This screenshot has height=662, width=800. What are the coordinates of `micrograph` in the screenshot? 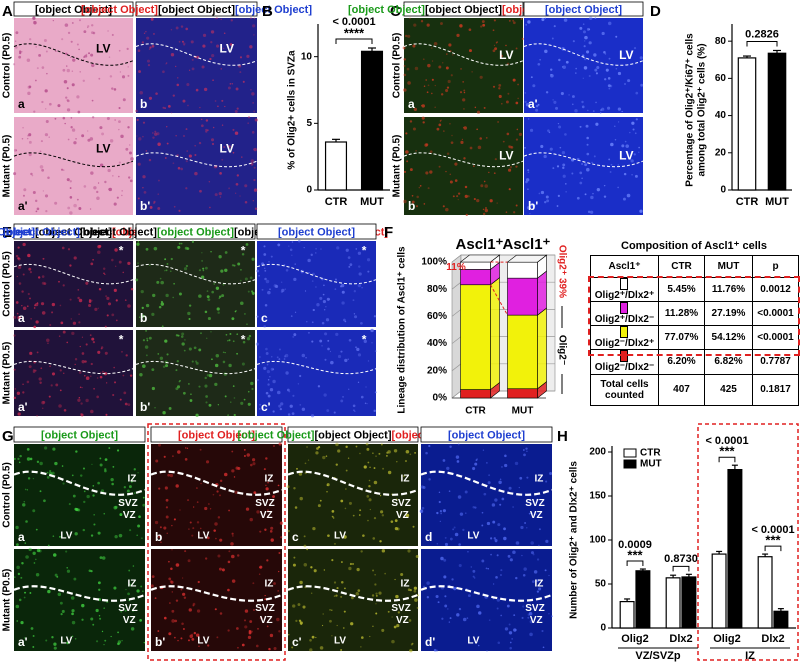 It's located at (216, 495).